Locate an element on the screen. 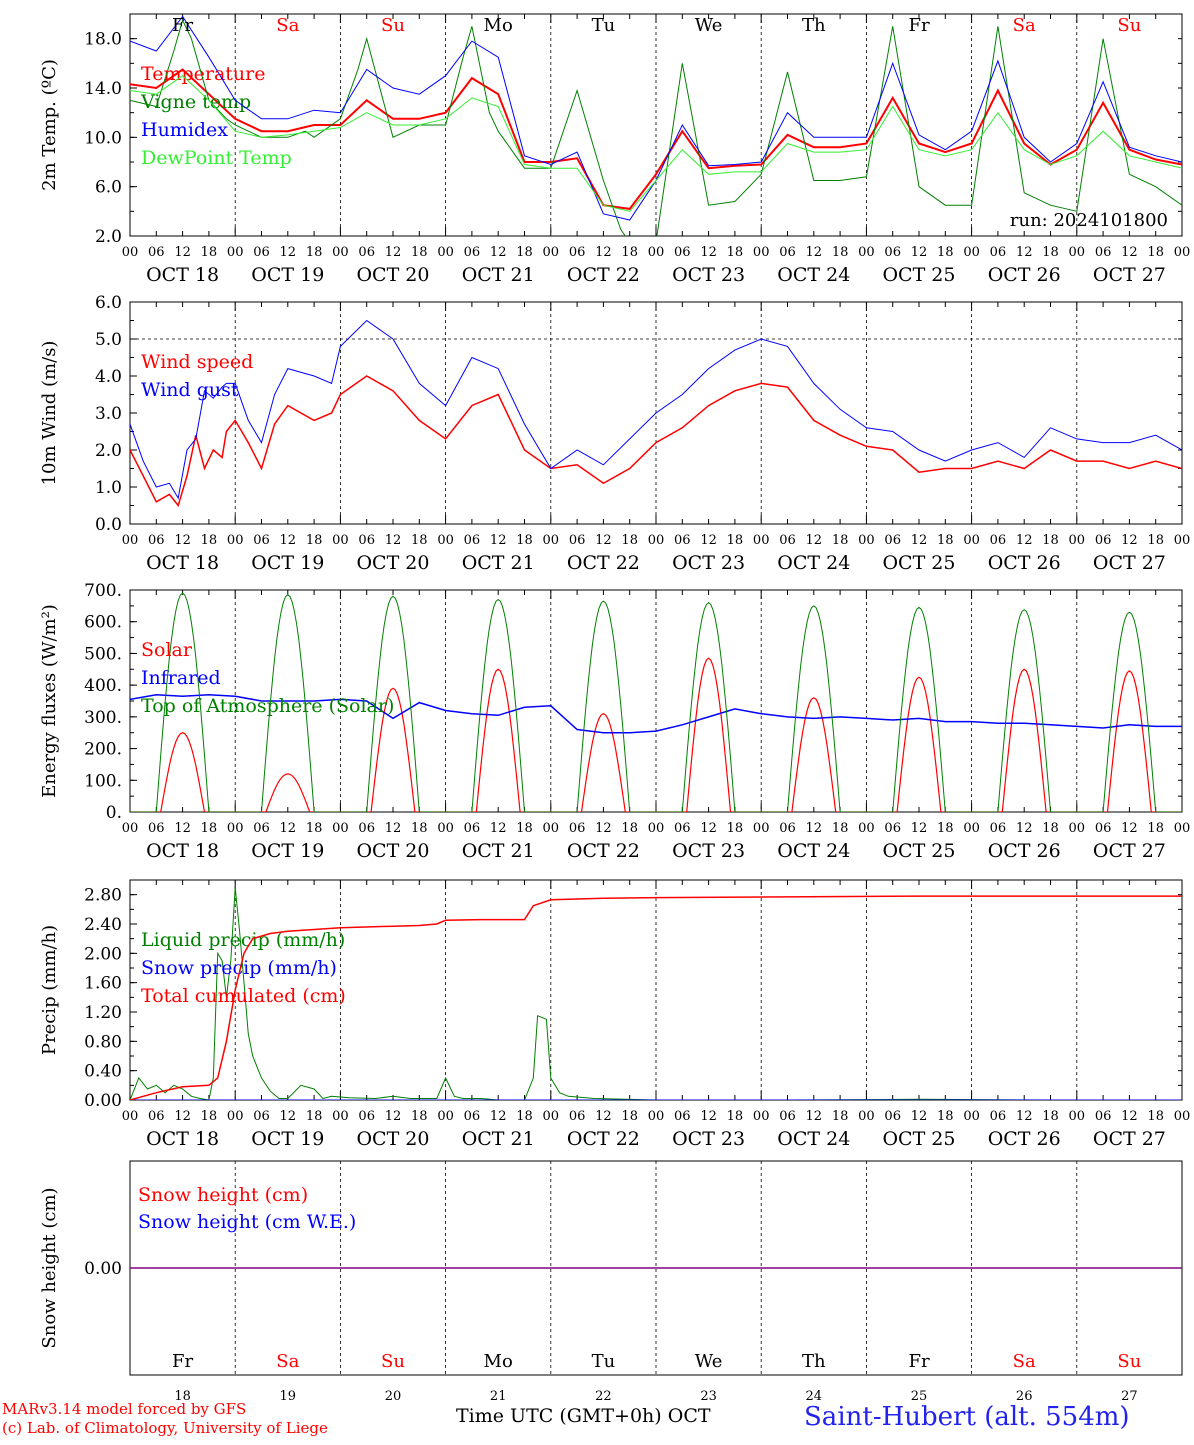  day-number-label: 23 is located at coordinates (708, 1396).